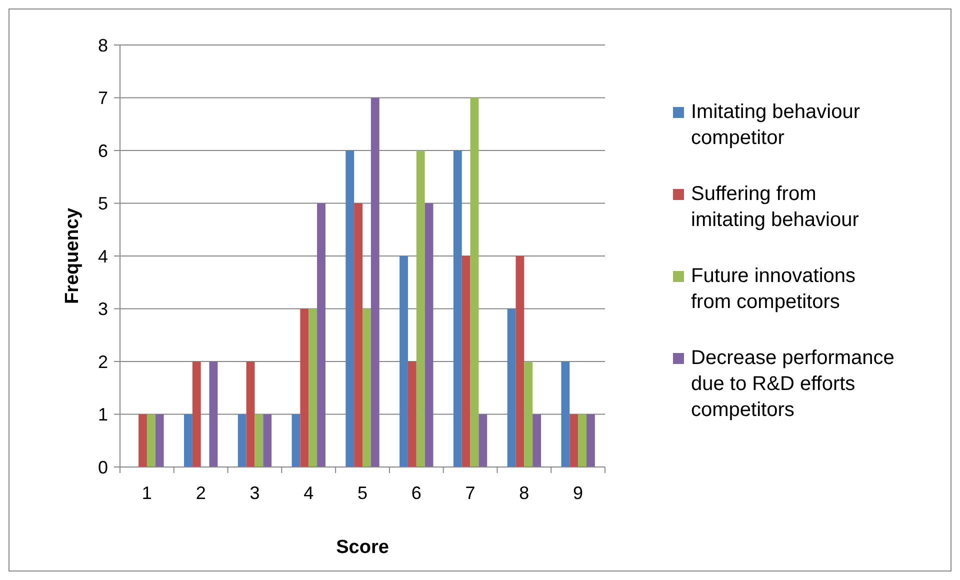  I want to click on y-tick-label: 2, so click(103, 362).